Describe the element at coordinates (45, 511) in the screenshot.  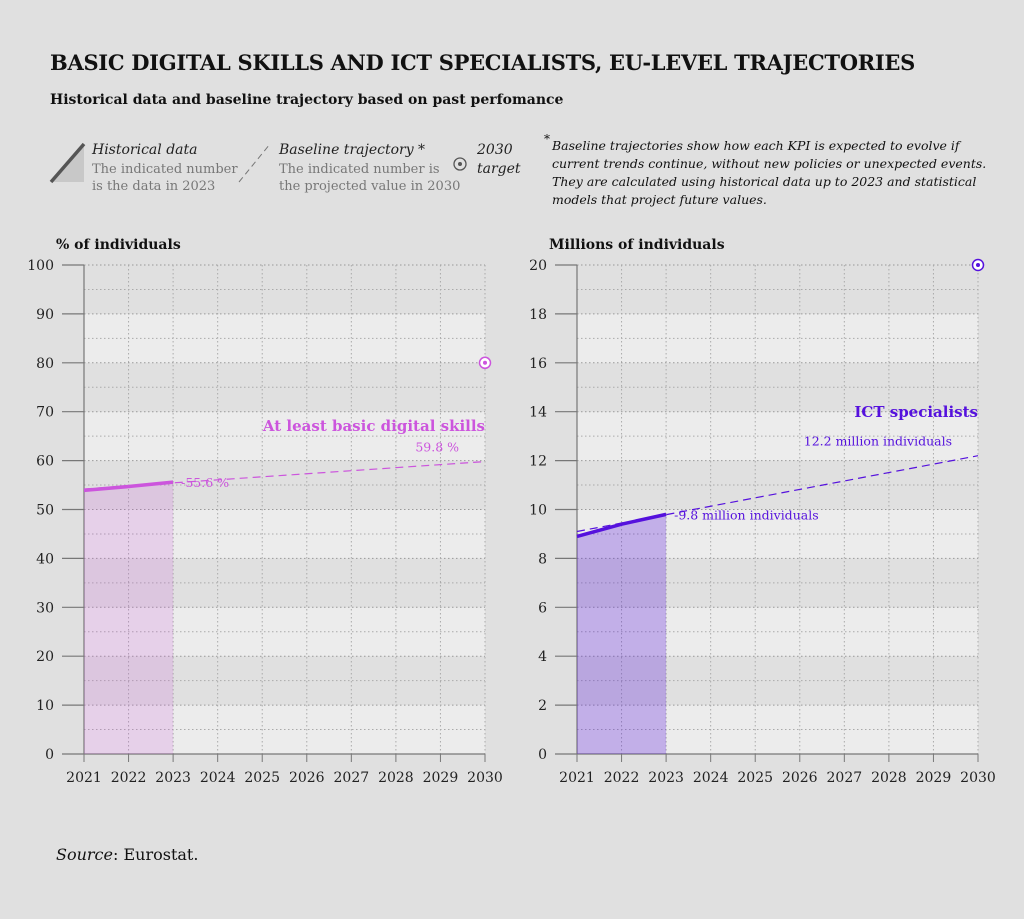
I see `y-tick-label: 50` at that location.